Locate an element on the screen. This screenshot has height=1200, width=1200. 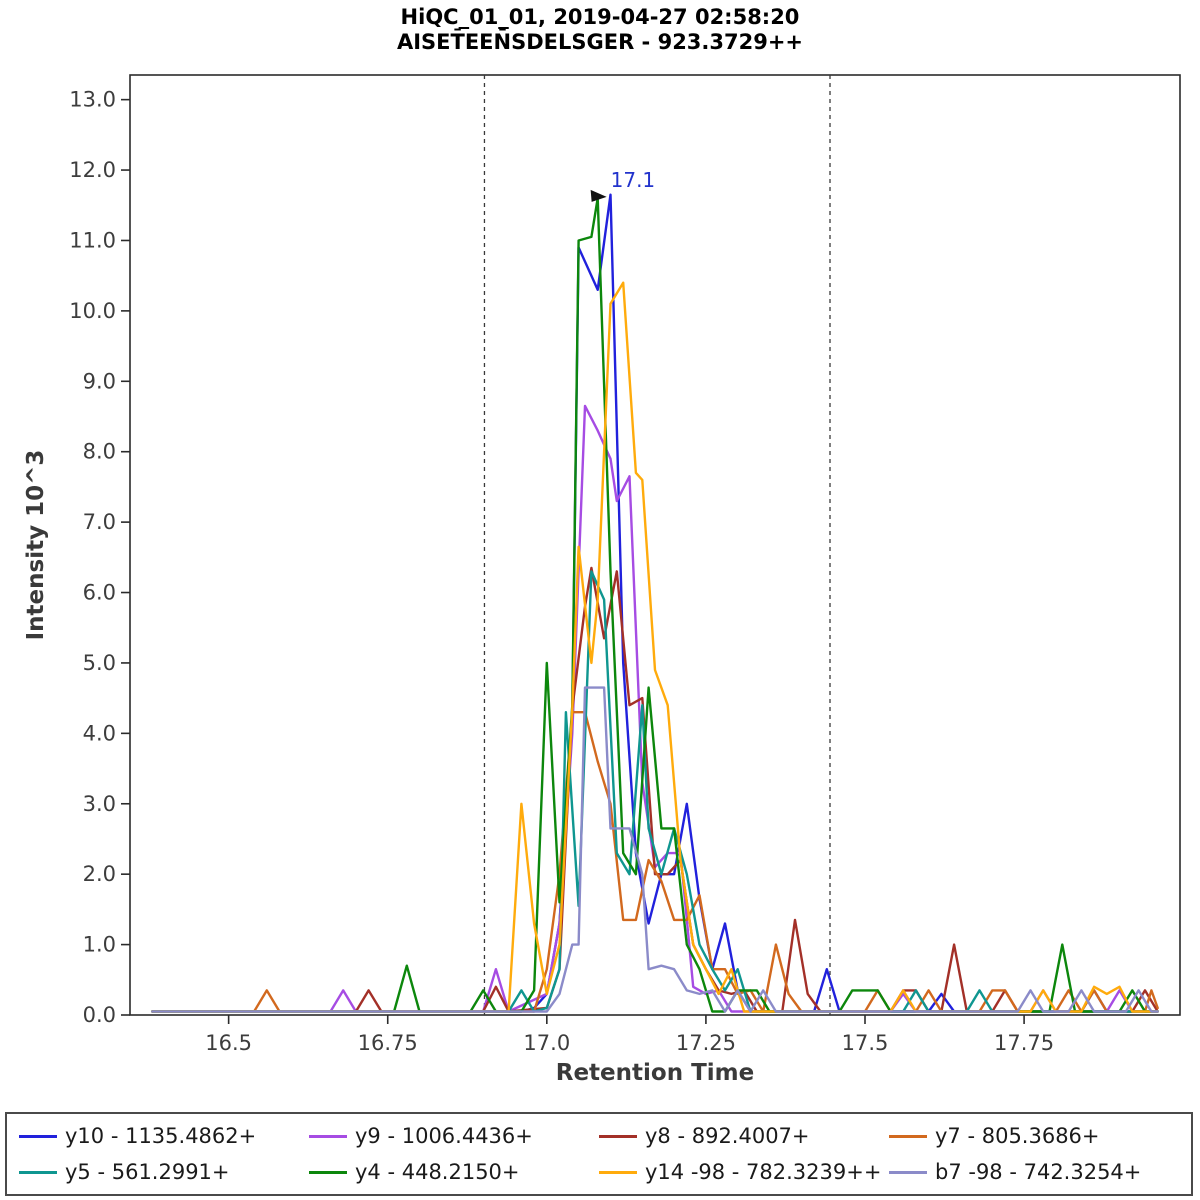
x-tick-label: 16.75 is located at coordinates (388, 1043).